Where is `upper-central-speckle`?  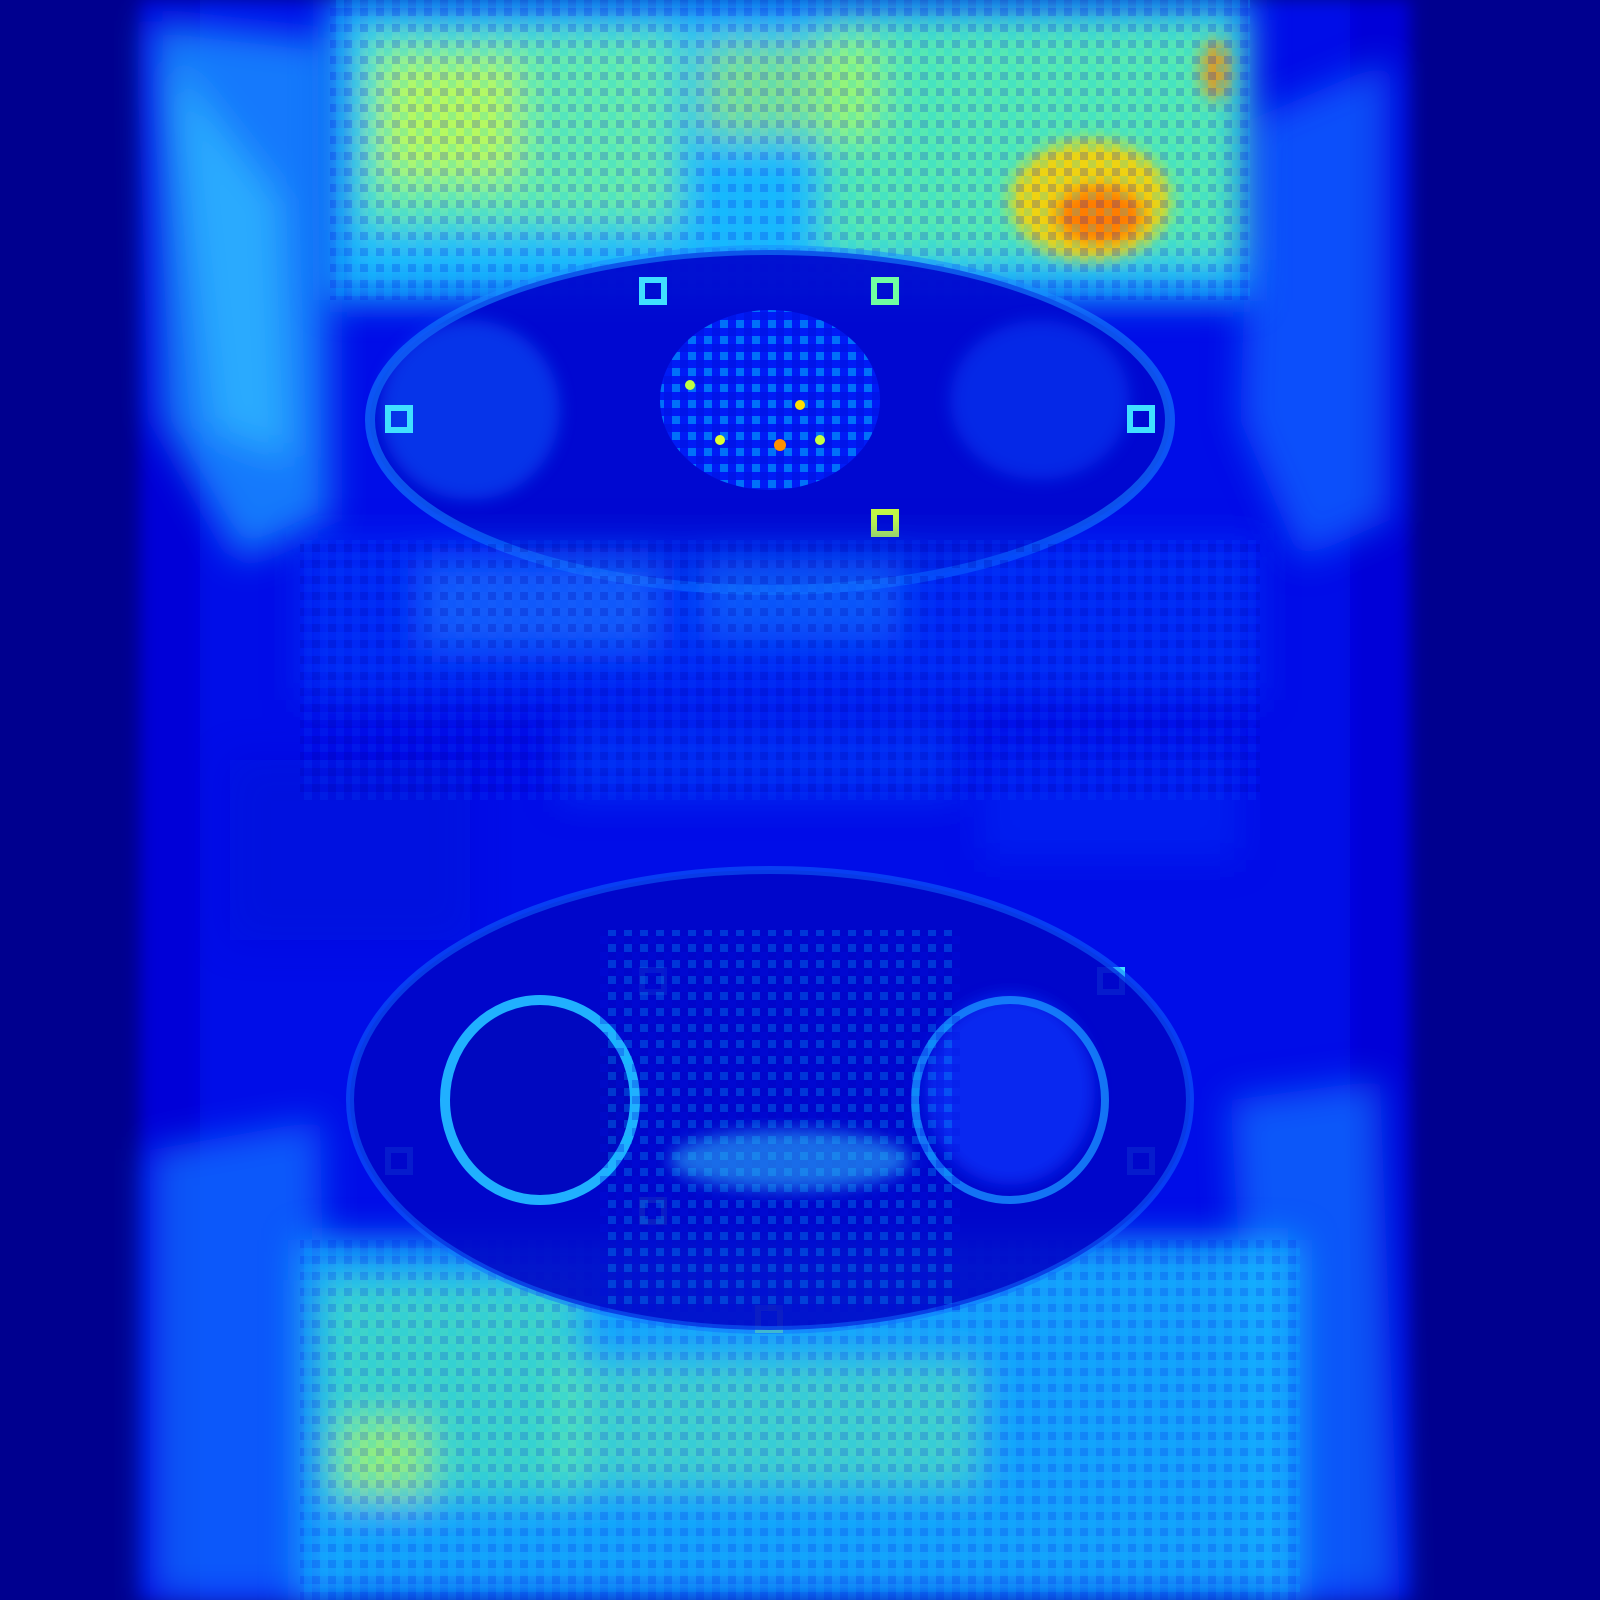
upper-central-speckle is located at coordinates (770, 400).